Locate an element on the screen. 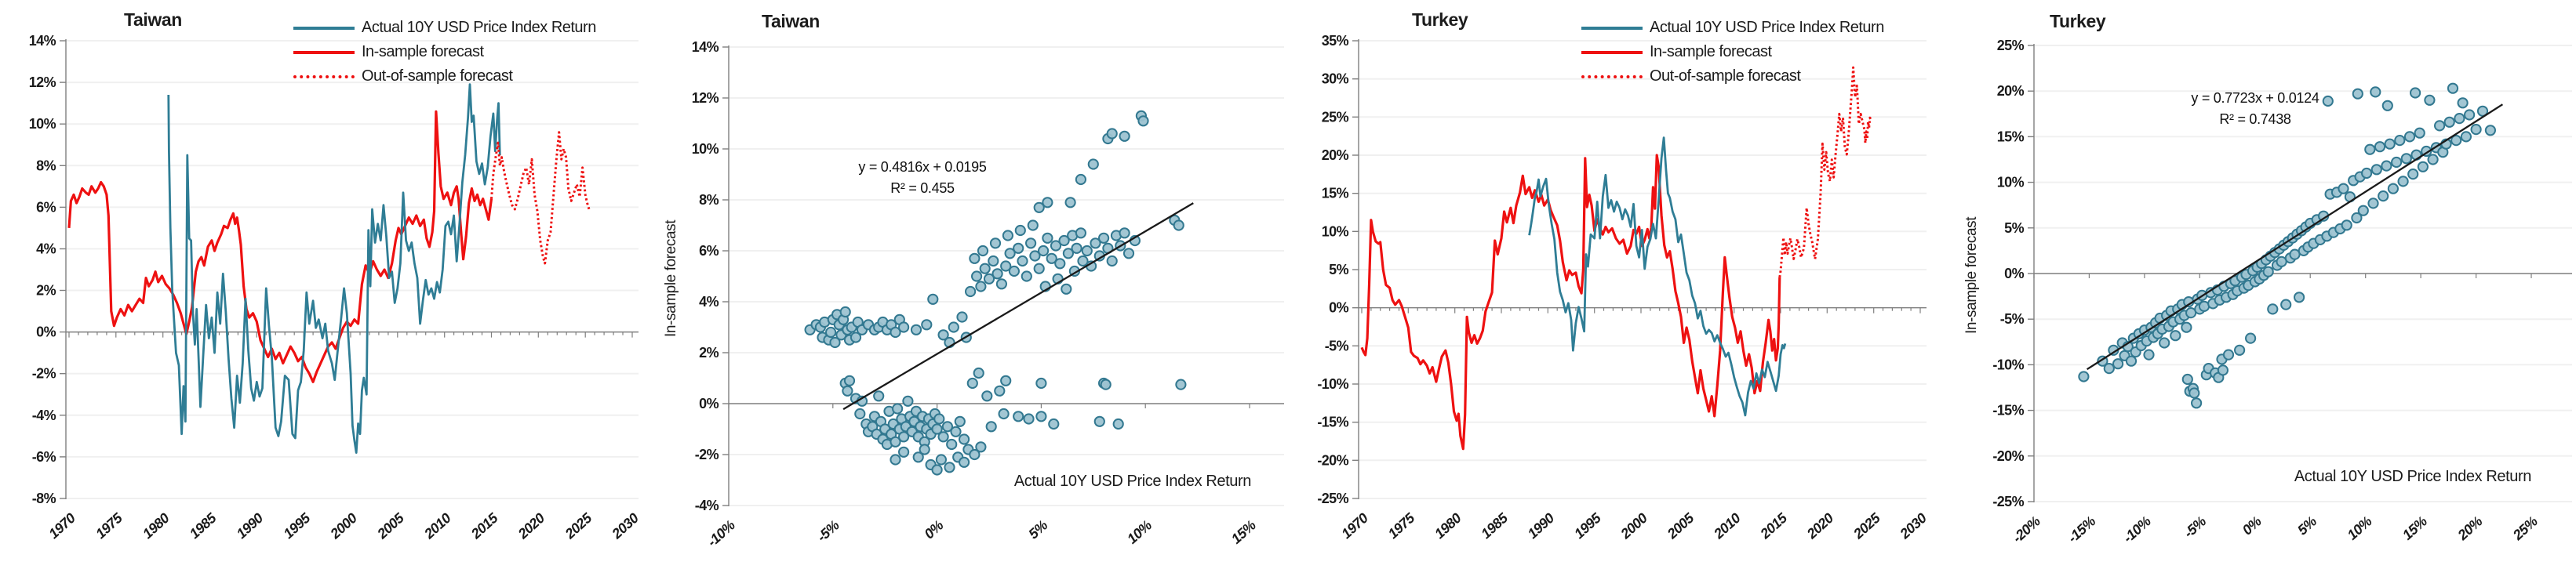  y-tick-label: 10% is located at coordinates (1335, 231).